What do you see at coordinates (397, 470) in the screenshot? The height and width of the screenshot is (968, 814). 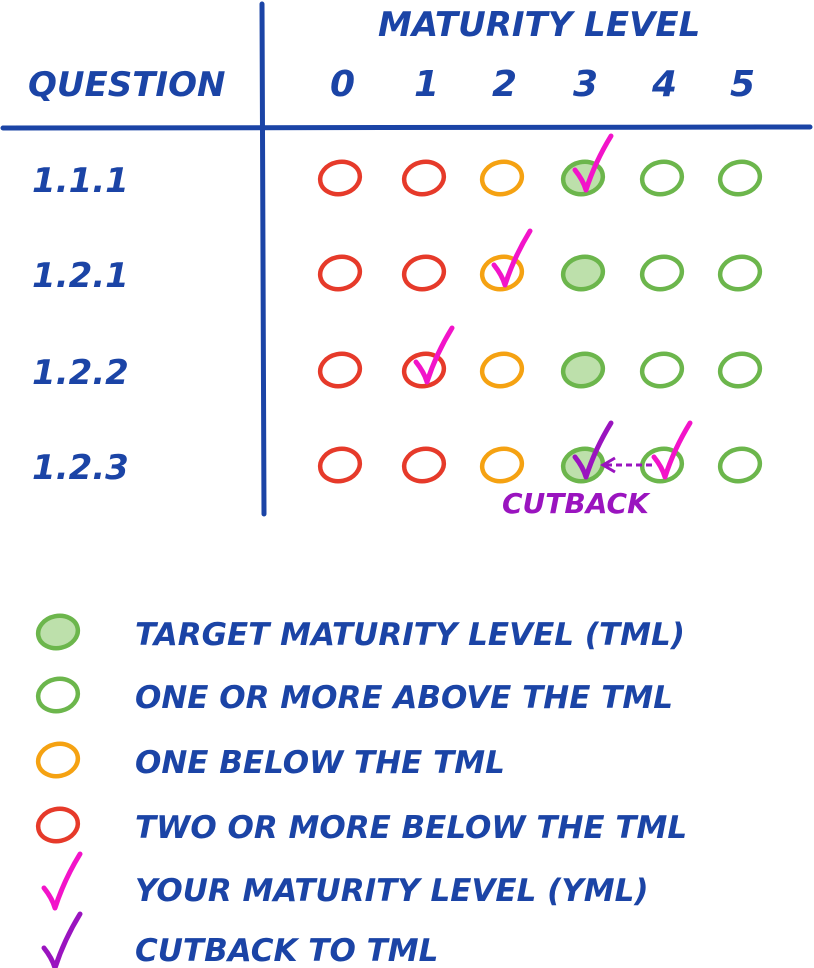 I see `question-row: 1.2.3 CUTBACK` at bounding box center [397, 470].